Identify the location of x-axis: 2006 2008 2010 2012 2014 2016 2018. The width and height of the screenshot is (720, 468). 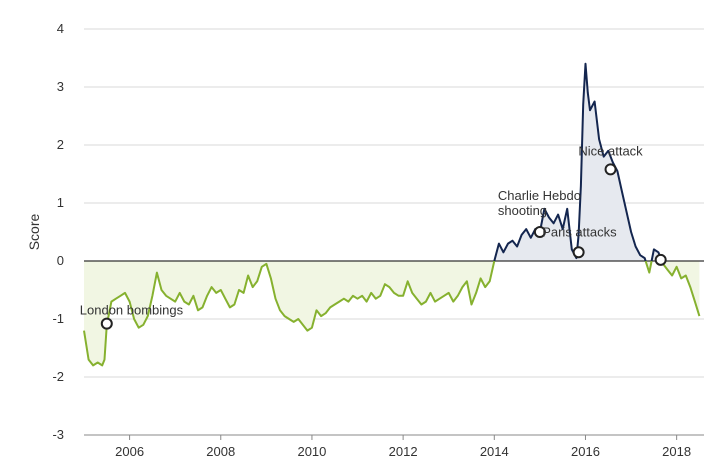
(394, 446).